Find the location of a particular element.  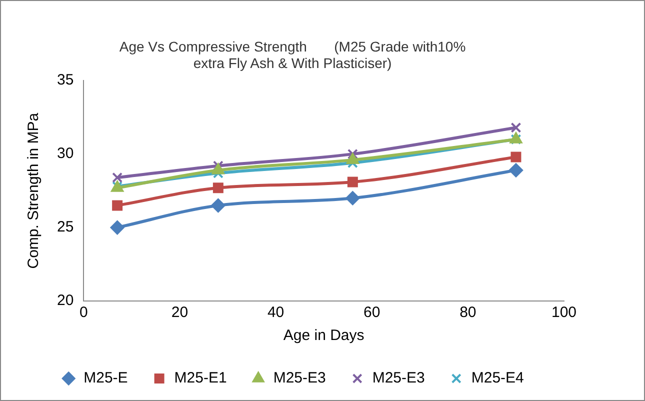

legend-label: M25-E1 is located at coordinates (200, 378).